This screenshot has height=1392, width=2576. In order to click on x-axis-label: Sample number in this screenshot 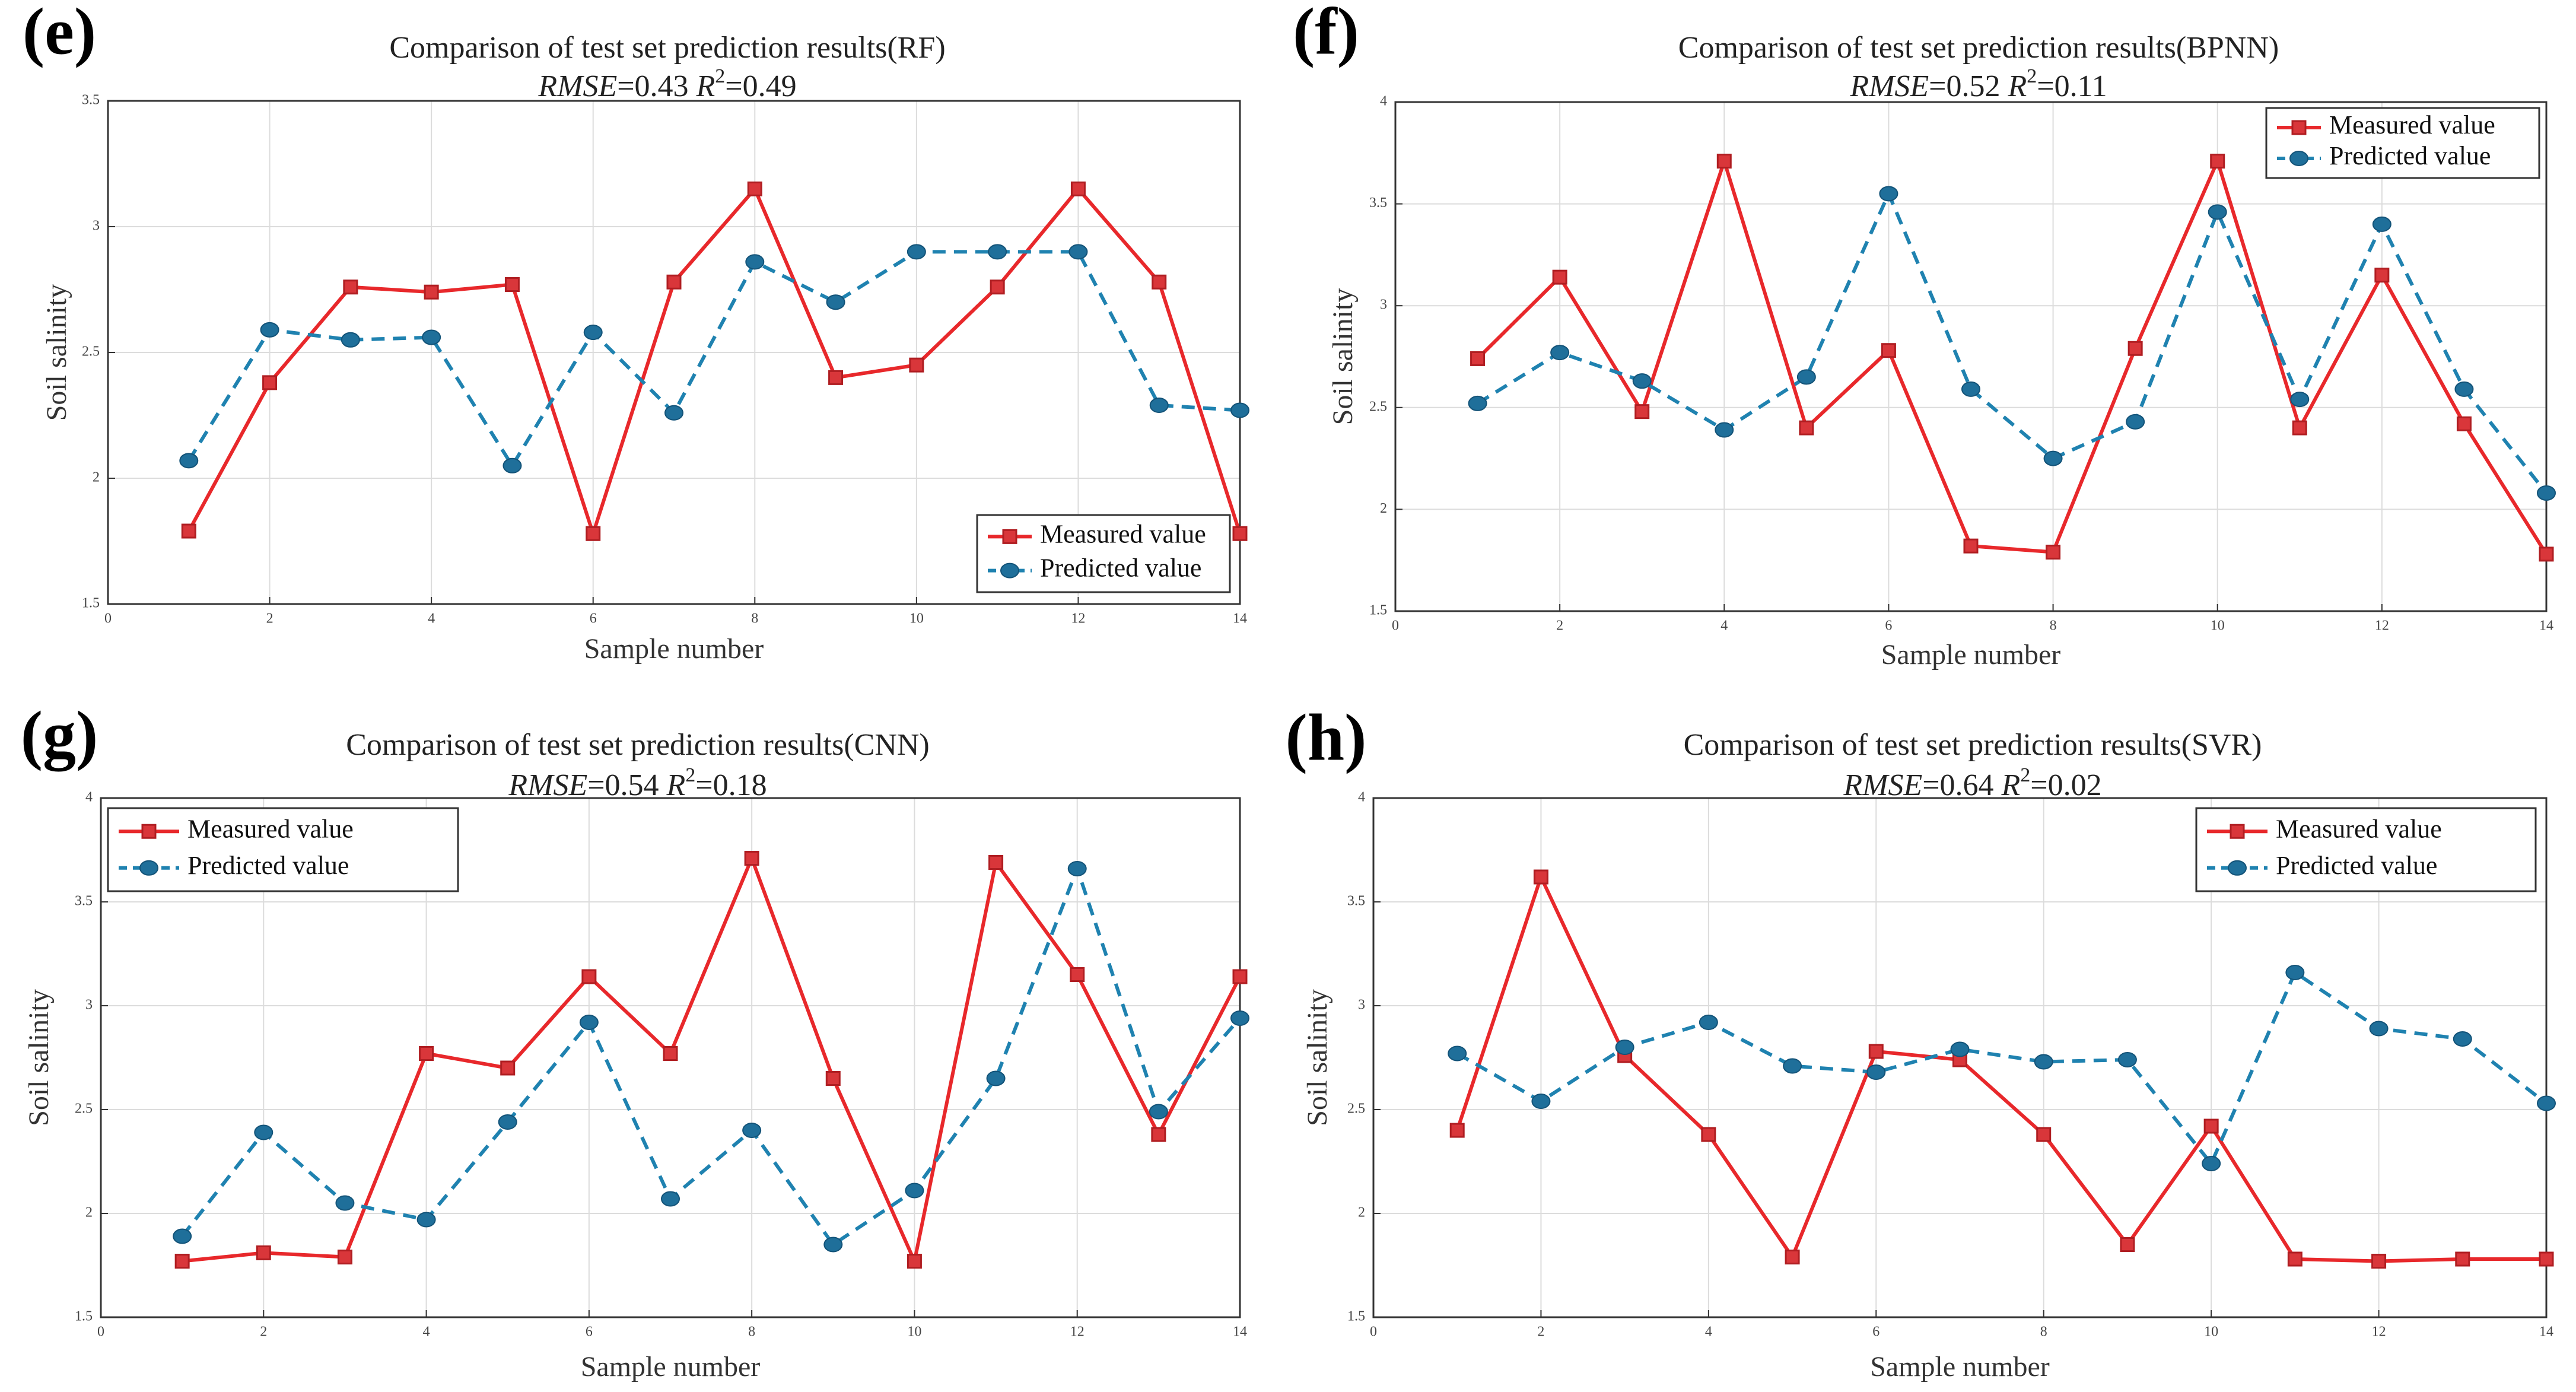, I will do `click(671, 1367)`.